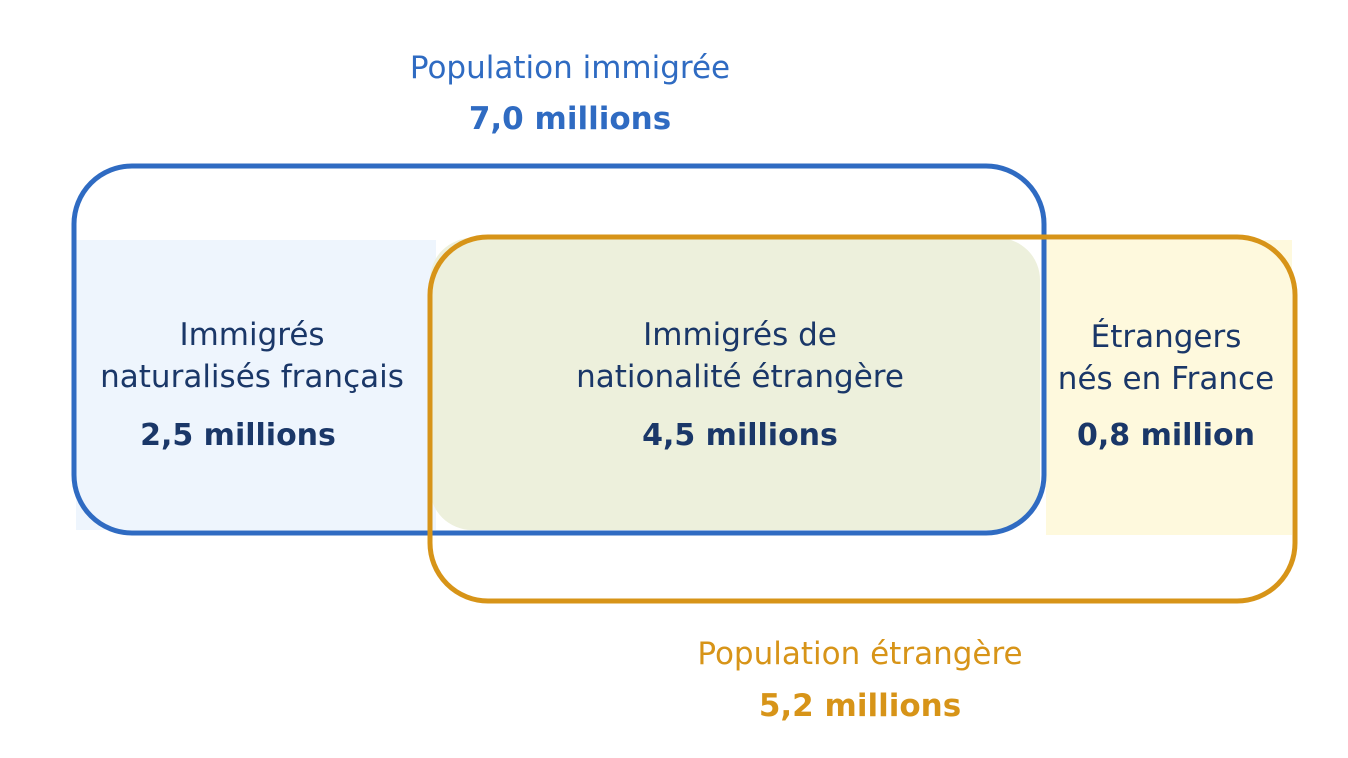 The image size is (1348, 758). I want to click on foreign-population-value: 5,2 millions, so click(860, 706).